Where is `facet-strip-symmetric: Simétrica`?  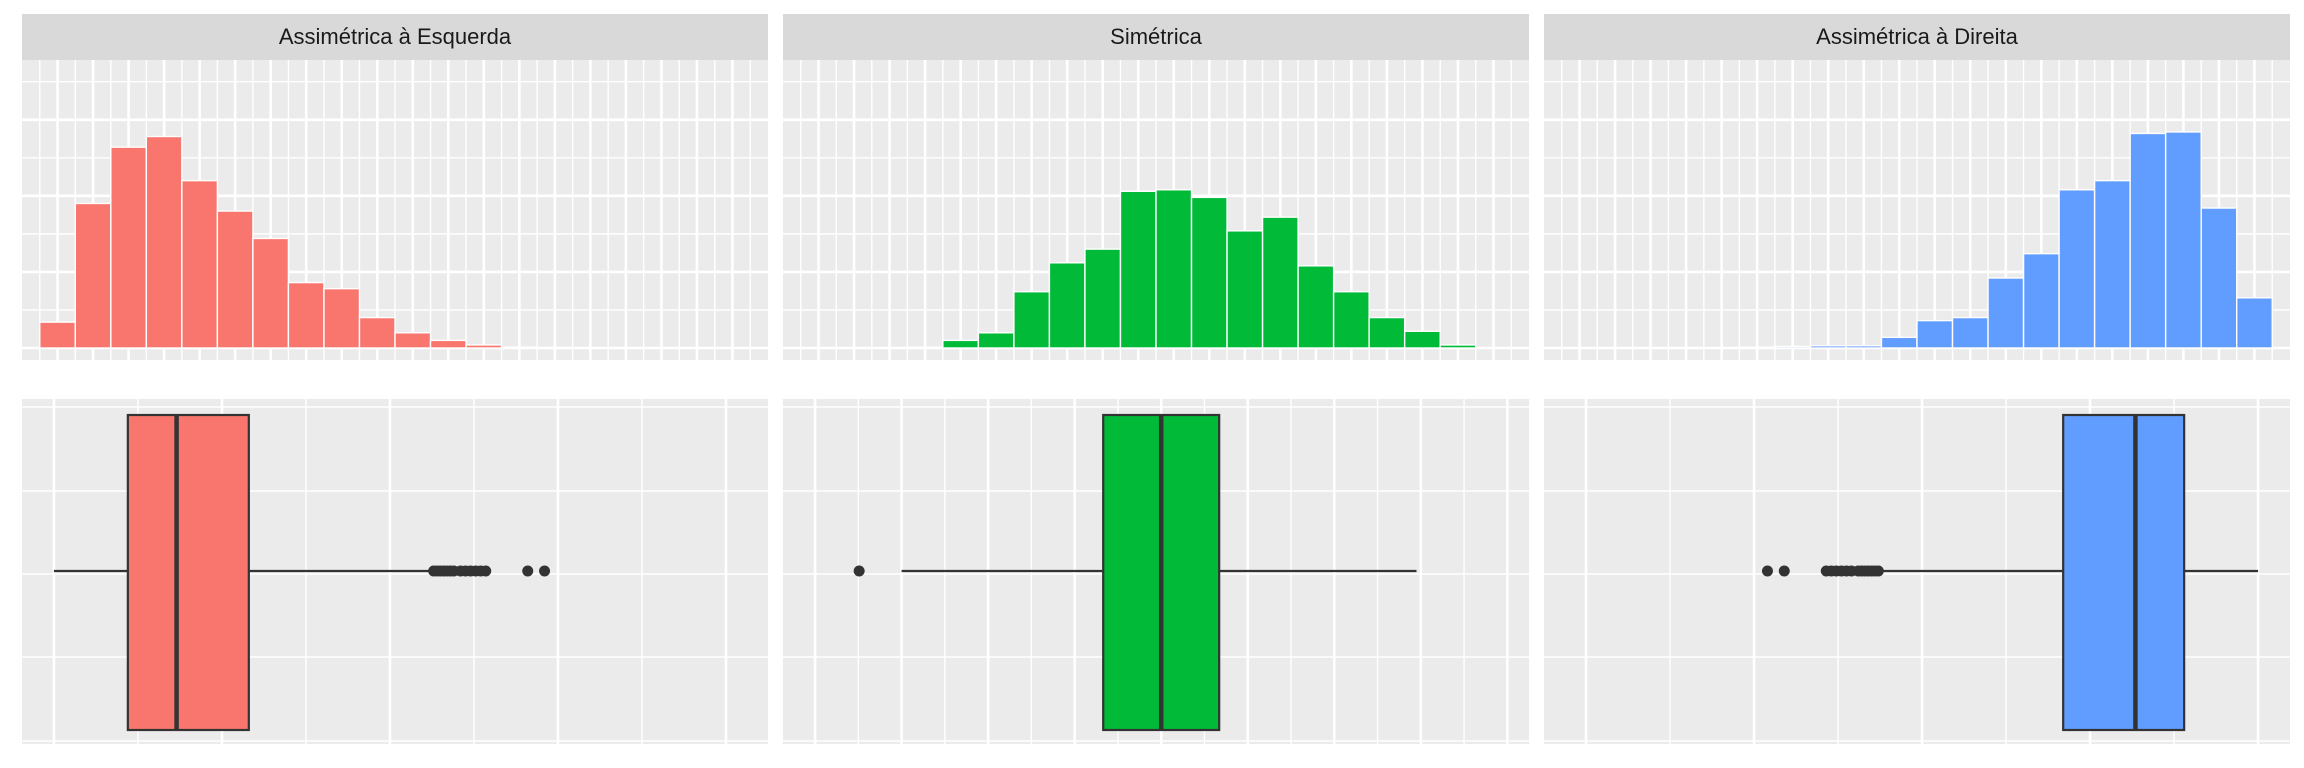 facet-strip-symmetric: Simétrica is located at coordinates (1156, 37).